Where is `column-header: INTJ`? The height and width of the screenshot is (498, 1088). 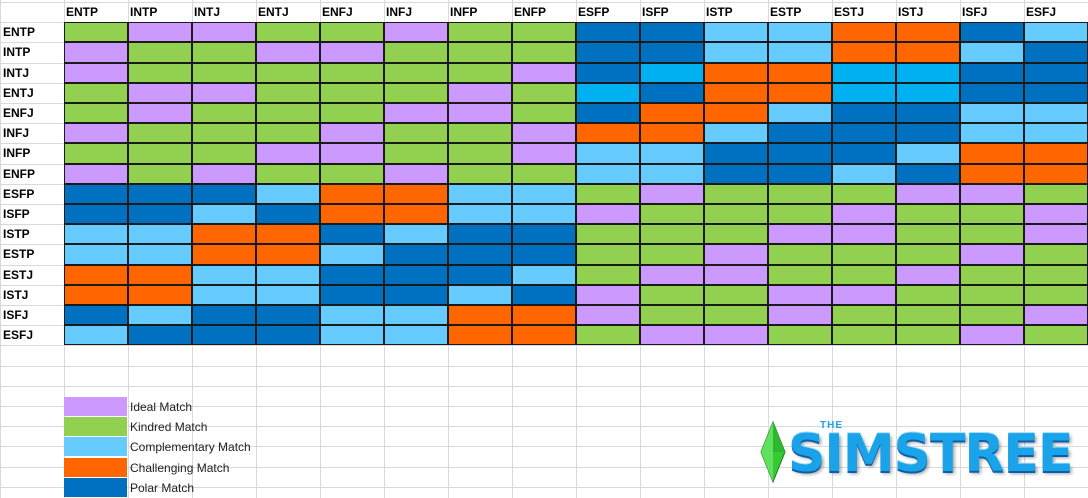
column-header: INTJ is located at coordinates (207, 12).